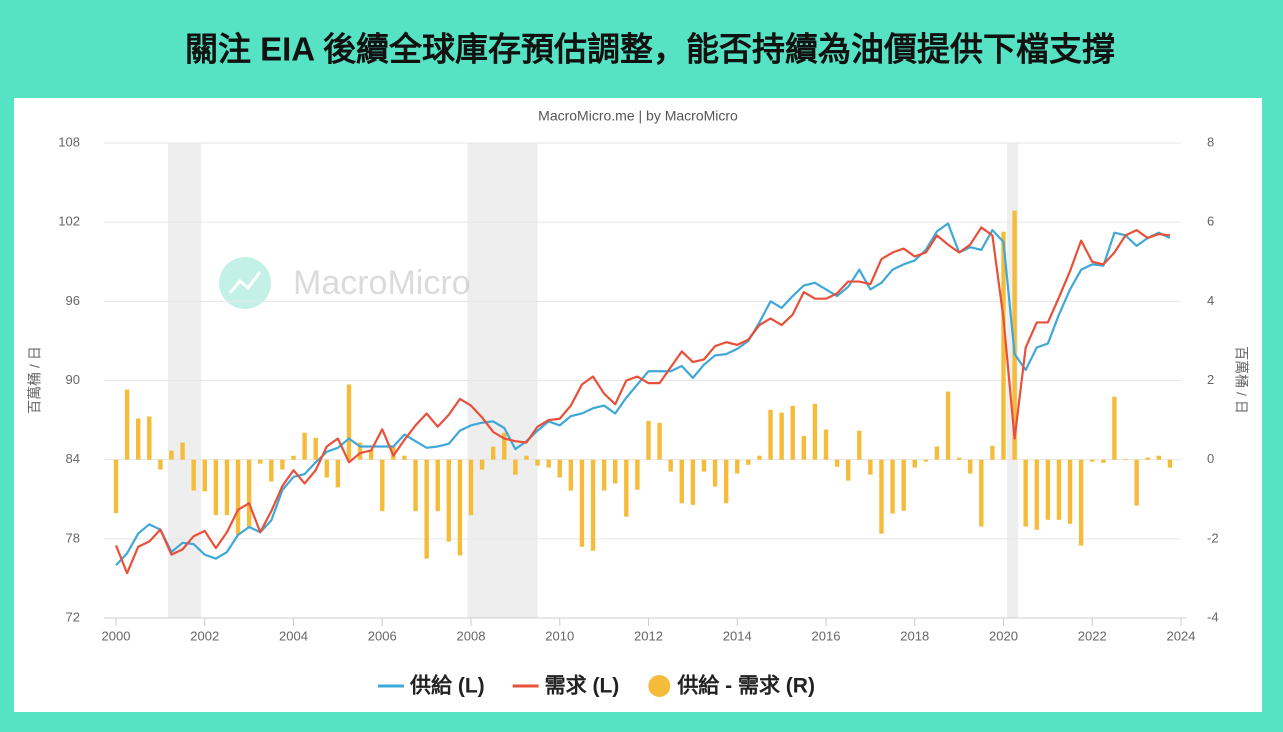 The image size is (1283, 732). Describe the element at coordinates (204, 635) in the screenshot. I see `x-tick-label: 2002` at that location.